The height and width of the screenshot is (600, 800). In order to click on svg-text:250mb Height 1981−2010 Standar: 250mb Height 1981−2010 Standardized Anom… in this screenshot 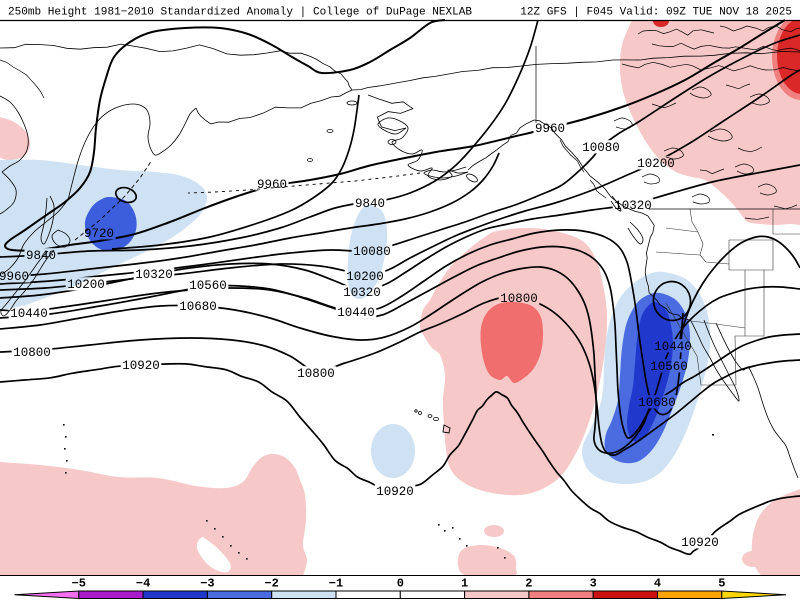, I will do `click(240, 13)`.